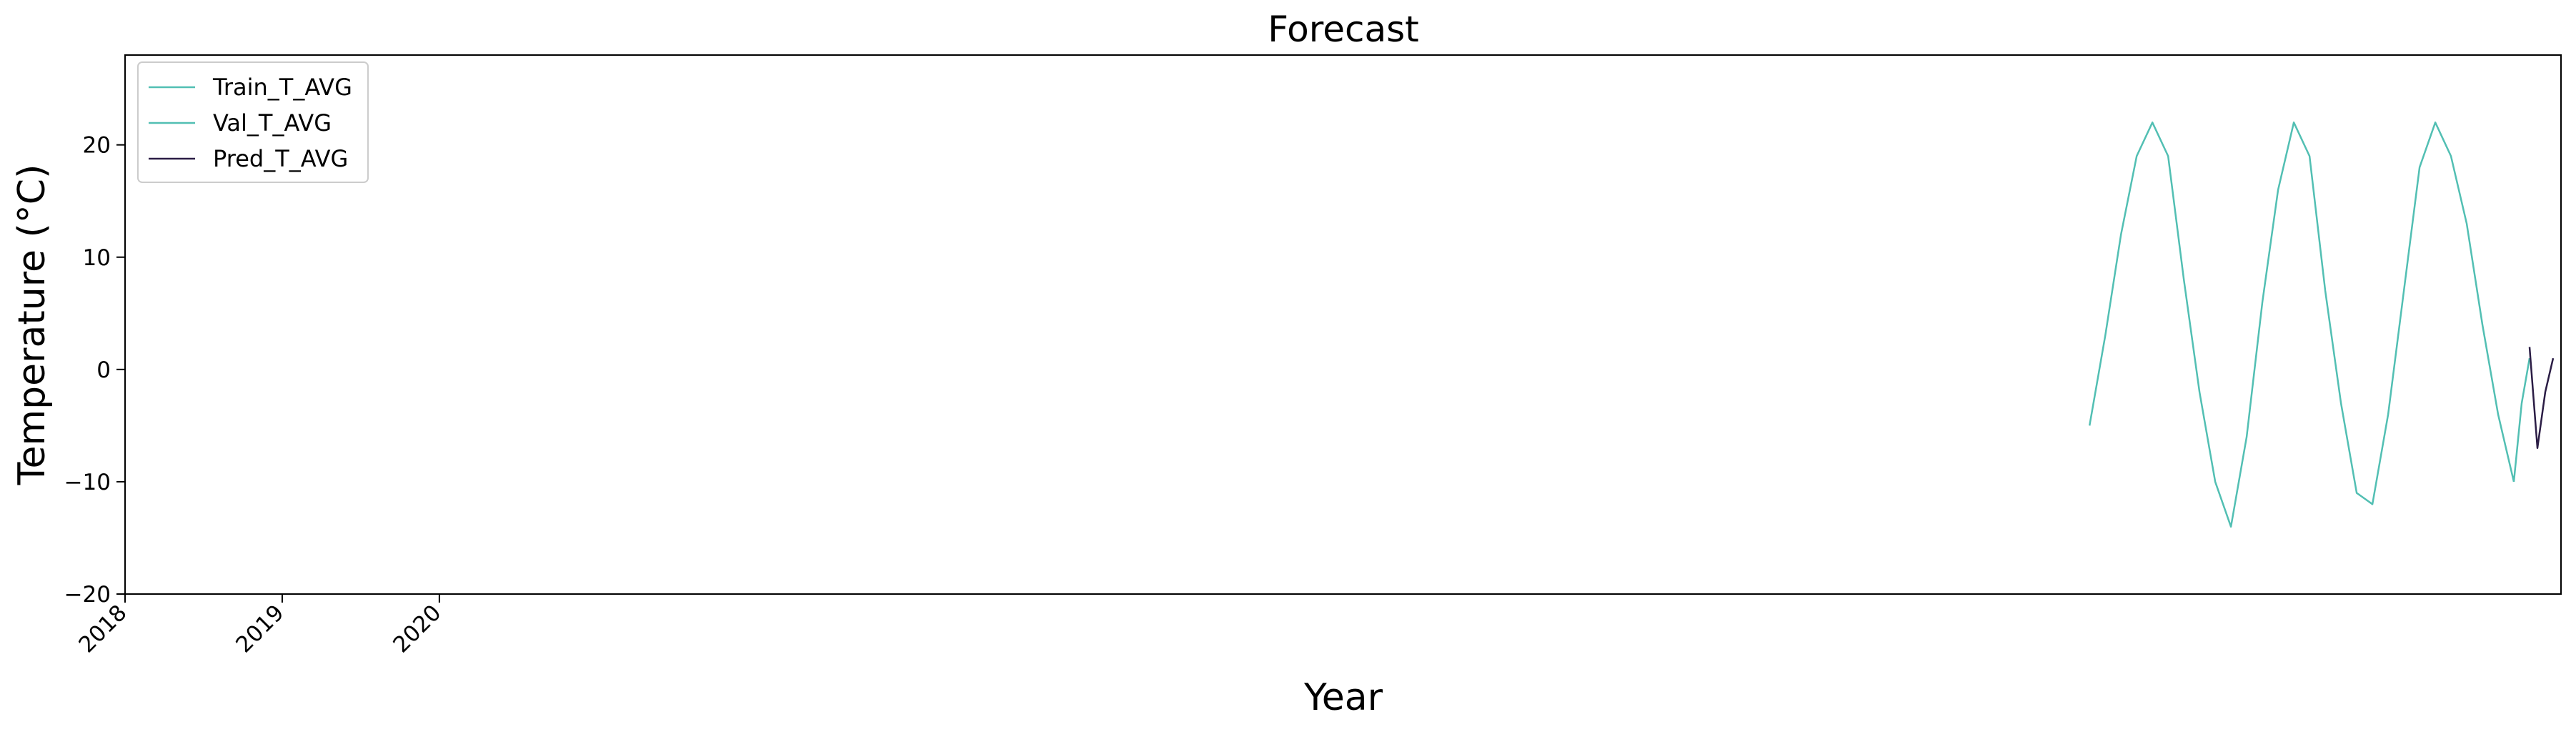 The width and height of the screenshot is (2576, 732). I want to click on x-axis-label: Year, so click(1343, 697).